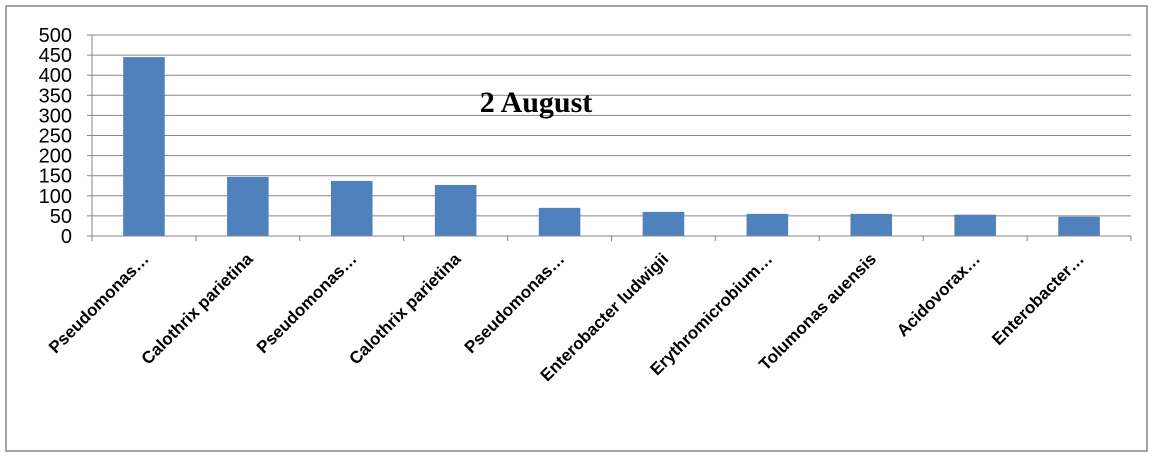  I want to click on y-tick-label: 400, so click(55, 76).